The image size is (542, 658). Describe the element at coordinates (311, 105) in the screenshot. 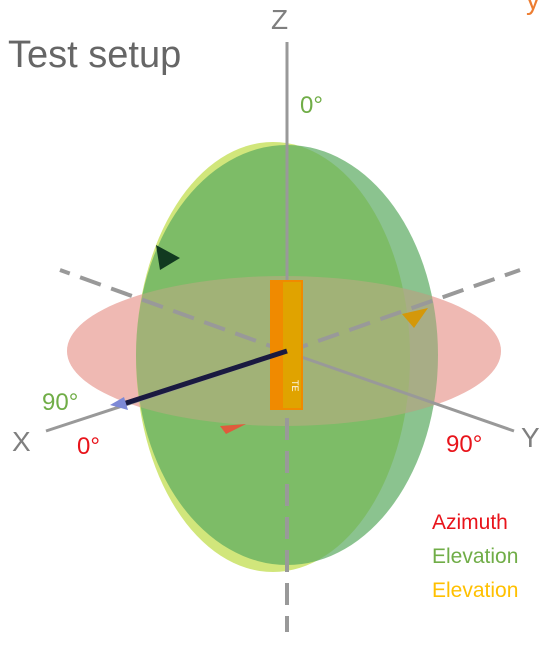

I see `elevation-0-label: 0°` at that location.